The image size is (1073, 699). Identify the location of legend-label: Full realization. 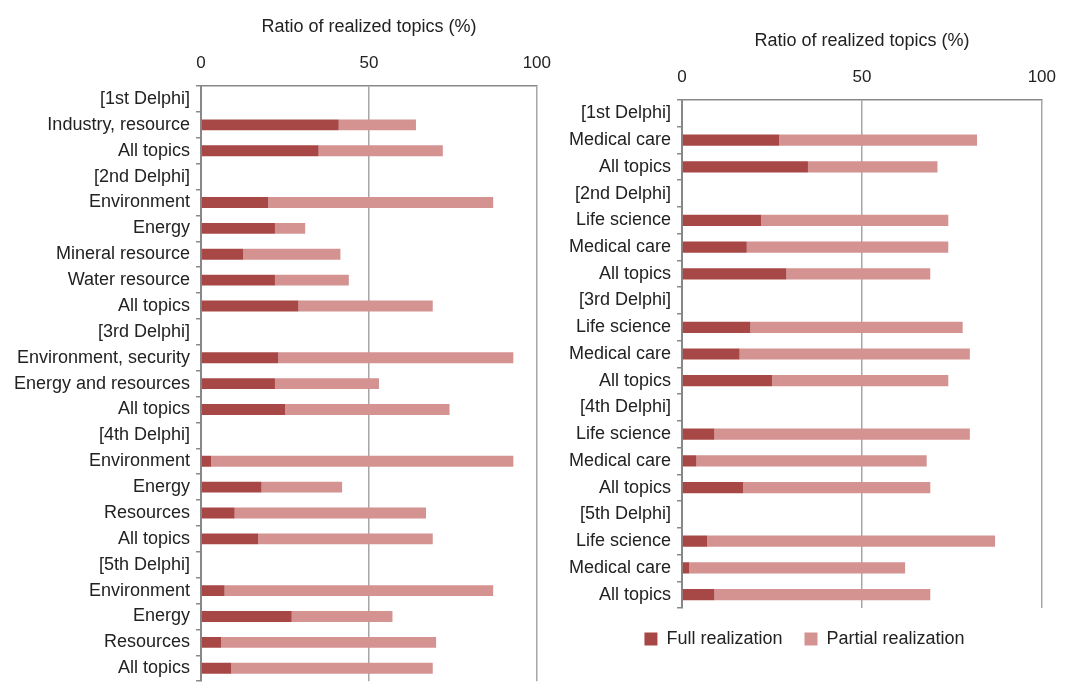
(724, 637).